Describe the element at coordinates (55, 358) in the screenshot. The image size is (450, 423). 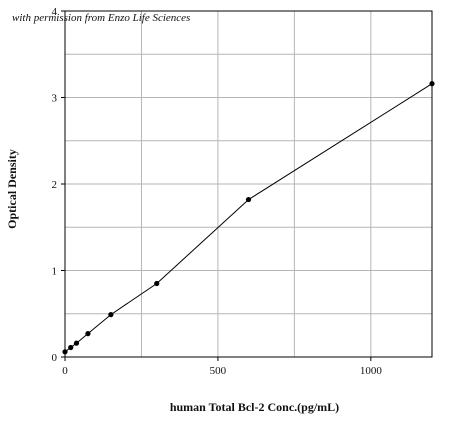
I see `y-tick-label: 0` at that location.